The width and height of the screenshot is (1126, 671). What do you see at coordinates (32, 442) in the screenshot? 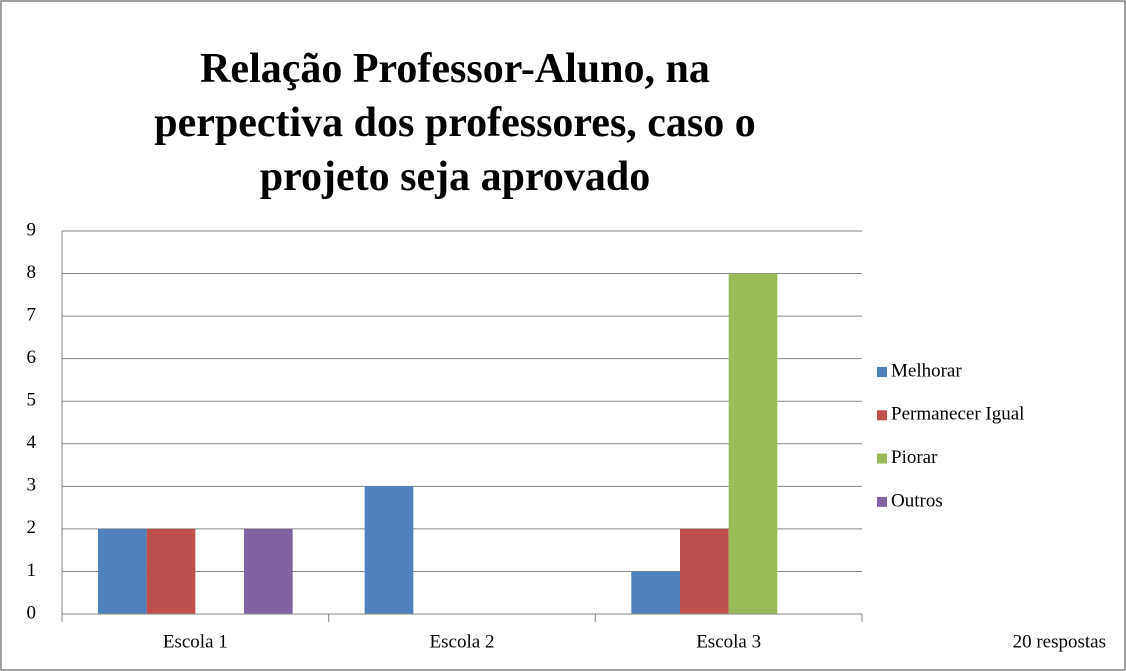
I see `y-tick-label: 4` at bounding box center [32, 442].